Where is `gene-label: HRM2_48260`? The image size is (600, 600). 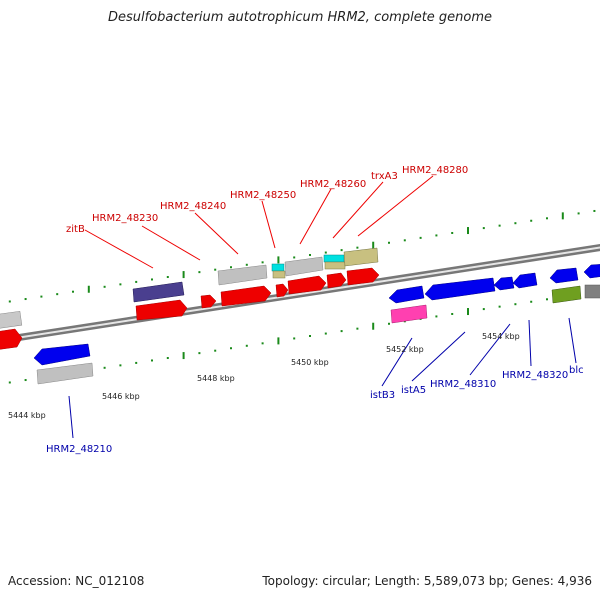 gene-label: HRM2_48260 is located at coordinates (333, 184).